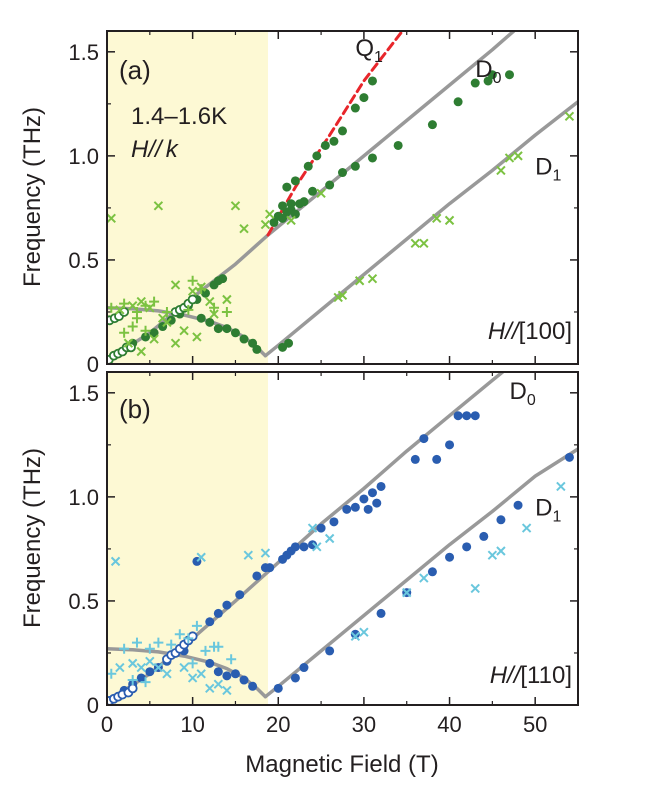  What do you see at coordinates (83, 260) in the screenshot?
I see `y-tick-label: 0.5` at bounding box center [83, 260].